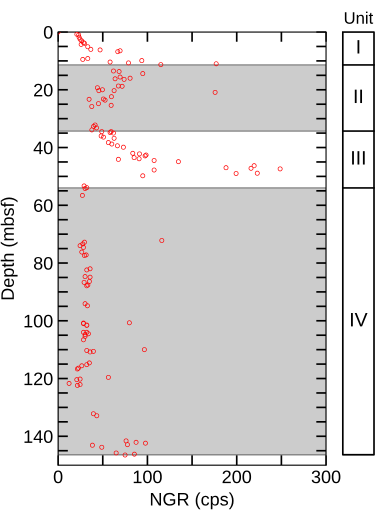 This screenshot has width=390, height=525. What do you see at coordinates (38, 436) in the screenshot?
I see `y-tick-label: 140` at bounding box center [38, 436].